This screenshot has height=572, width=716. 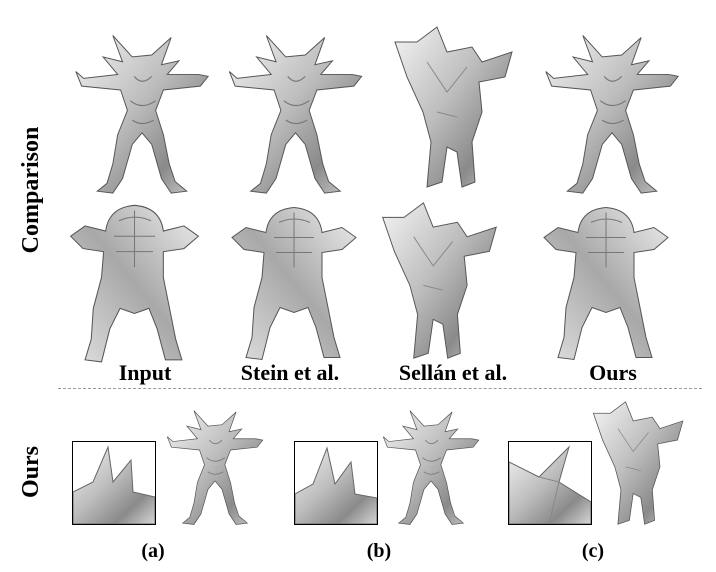 I want to click on subfigure-label-a: (a), so click(x=153, y=551).